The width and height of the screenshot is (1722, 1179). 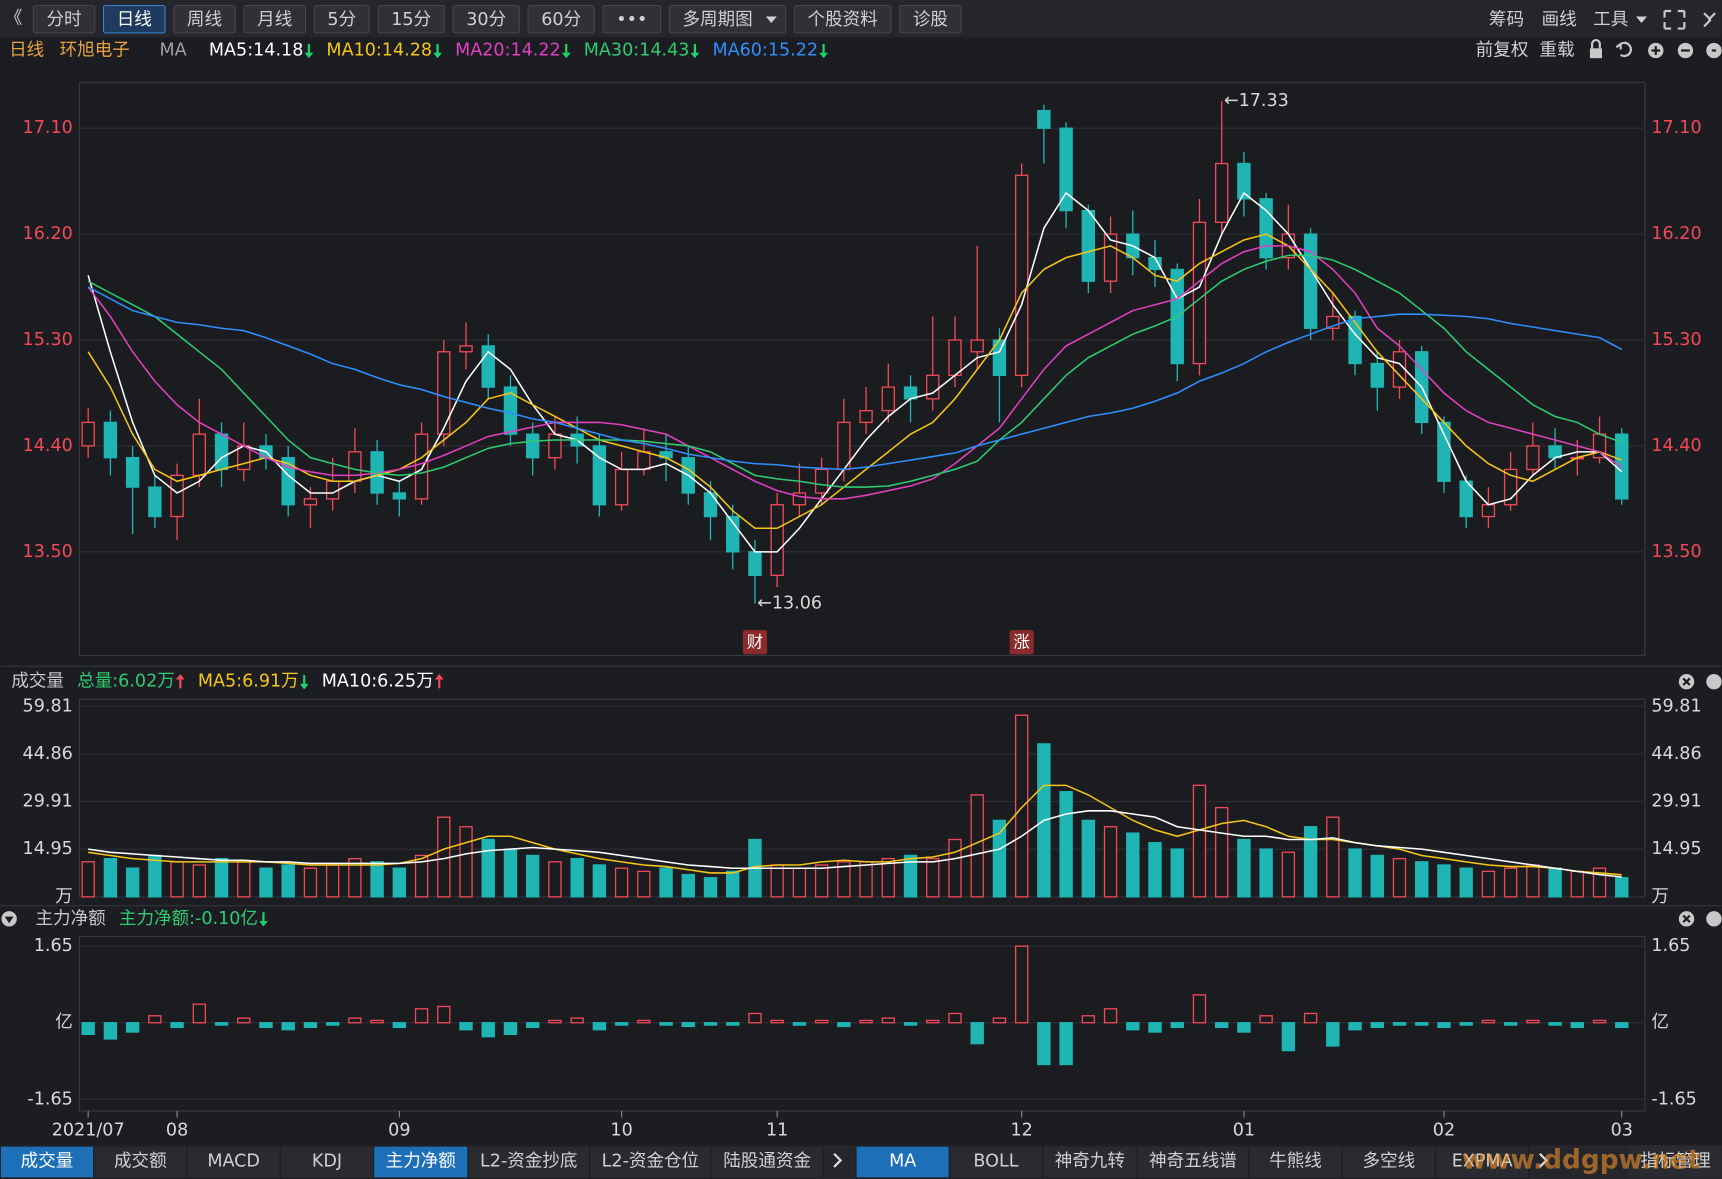 What do you see at coordinates (1709, 20) in the screenshot?
I see `fit-icon` at bounding box center [1709, 20].